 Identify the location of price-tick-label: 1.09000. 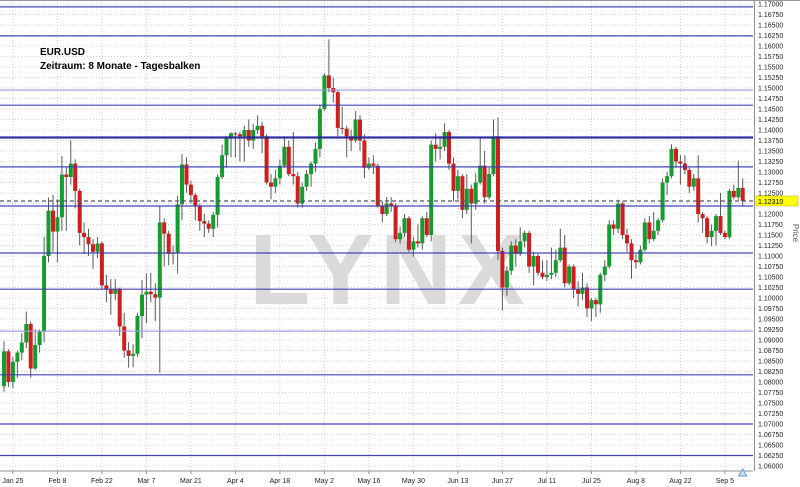
(770, 341).